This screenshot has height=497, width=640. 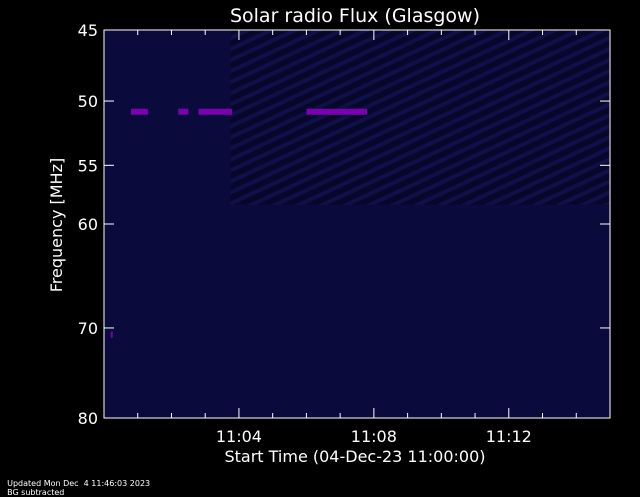 I want to click on y-axis-label: Frequency [MHz], so click(x=56, y=225).